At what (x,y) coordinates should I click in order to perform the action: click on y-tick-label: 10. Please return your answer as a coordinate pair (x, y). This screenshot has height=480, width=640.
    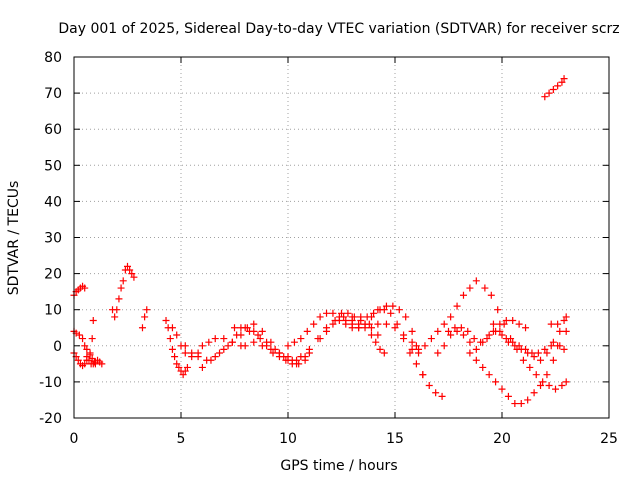
    Looking at the image, I should click on (53, 311).